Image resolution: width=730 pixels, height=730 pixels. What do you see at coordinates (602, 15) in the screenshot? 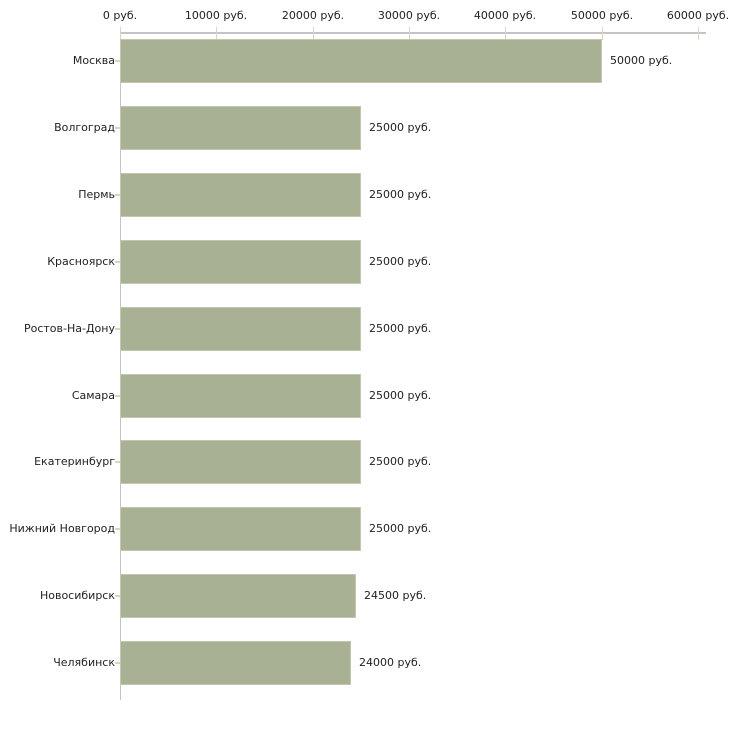
I see `x-axis-tick-label: 50000 руб.` at bounding box center [602, 15].